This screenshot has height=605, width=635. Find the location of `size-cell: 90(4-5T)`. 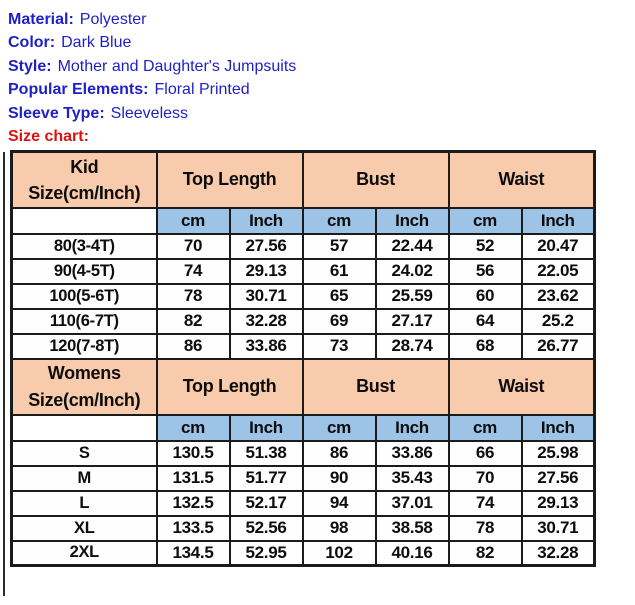

size-cell: 90(4-5T) is located at coordinates (84, 271).